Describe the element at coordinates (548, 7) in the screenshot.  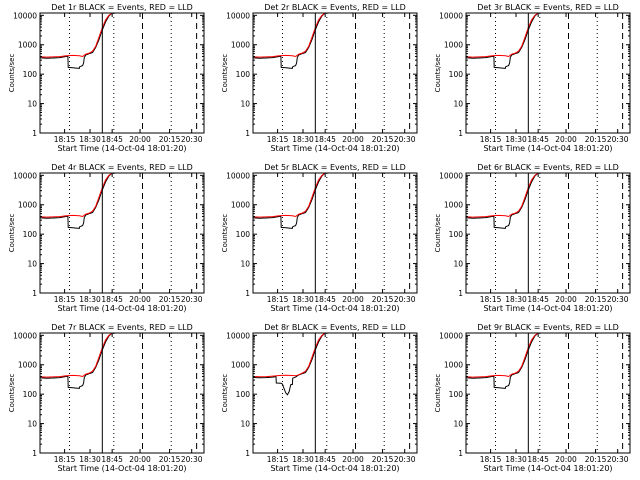
I see `chart-title: Det 3r BLACK = Events, RED = LLD` at that location.